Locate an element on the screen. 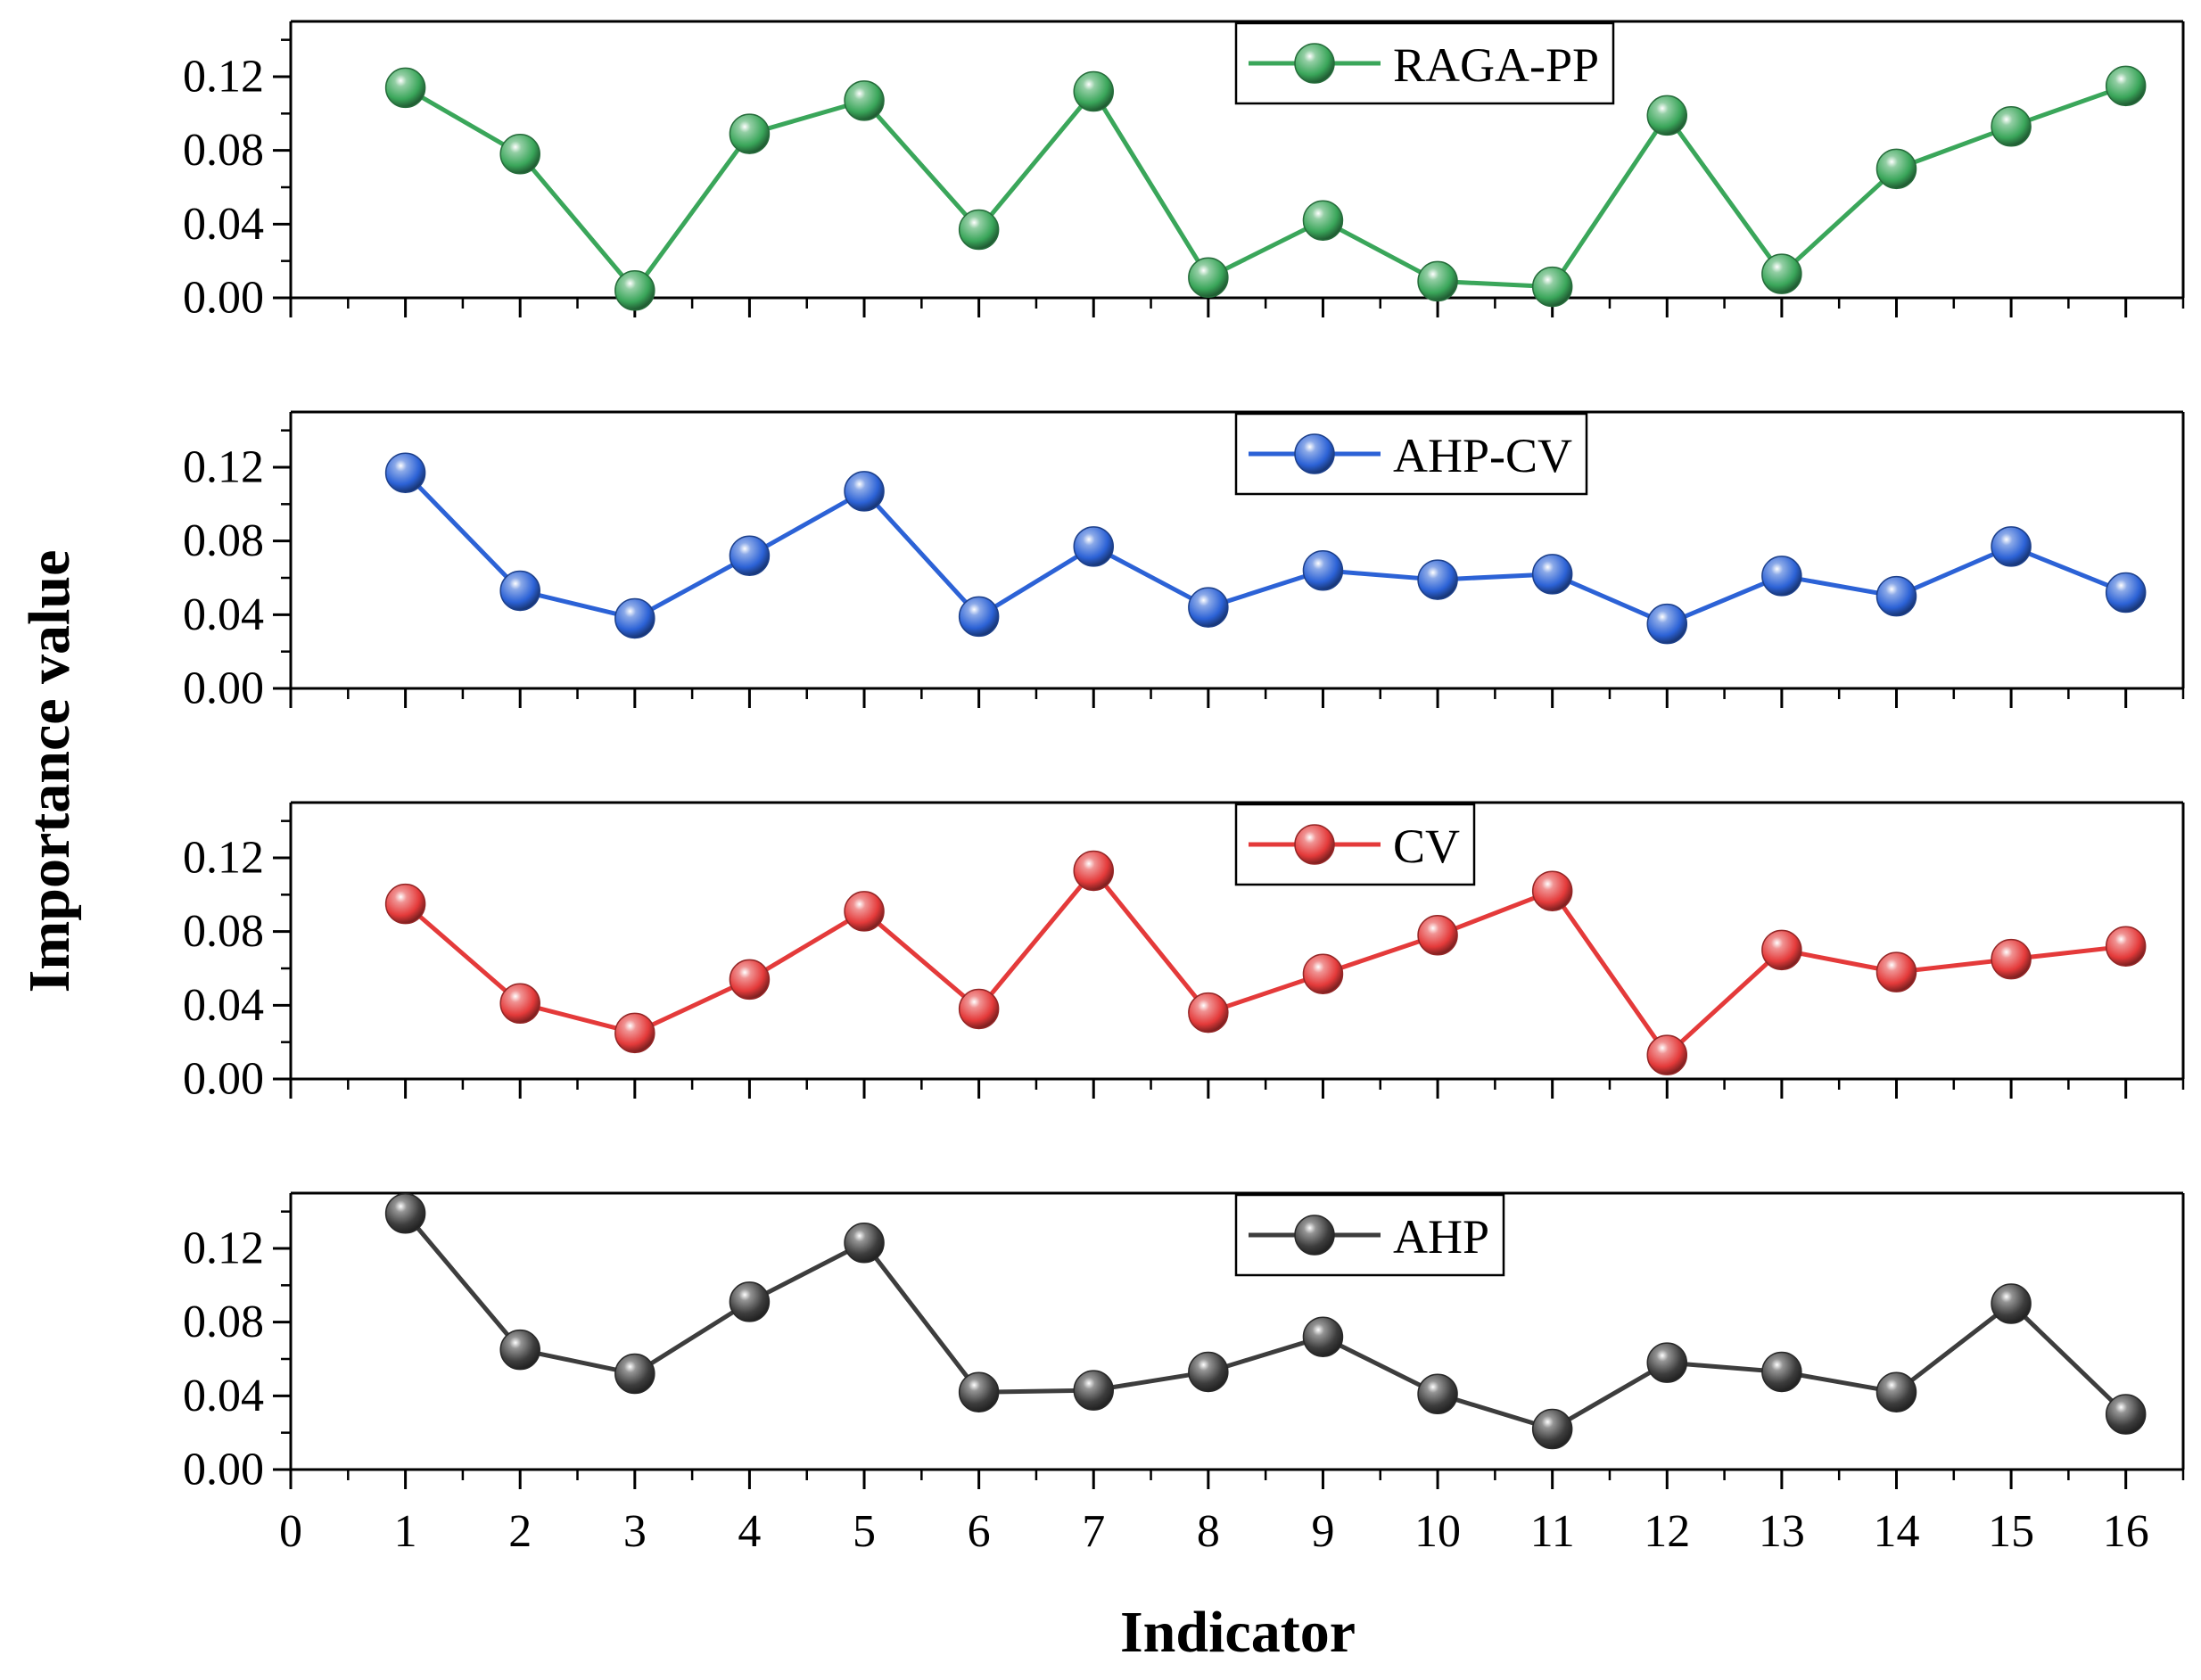 The width and height of the screenshot is (2201, 1680). x-tick-label: 15 is located at coordinates (2011, 1531).